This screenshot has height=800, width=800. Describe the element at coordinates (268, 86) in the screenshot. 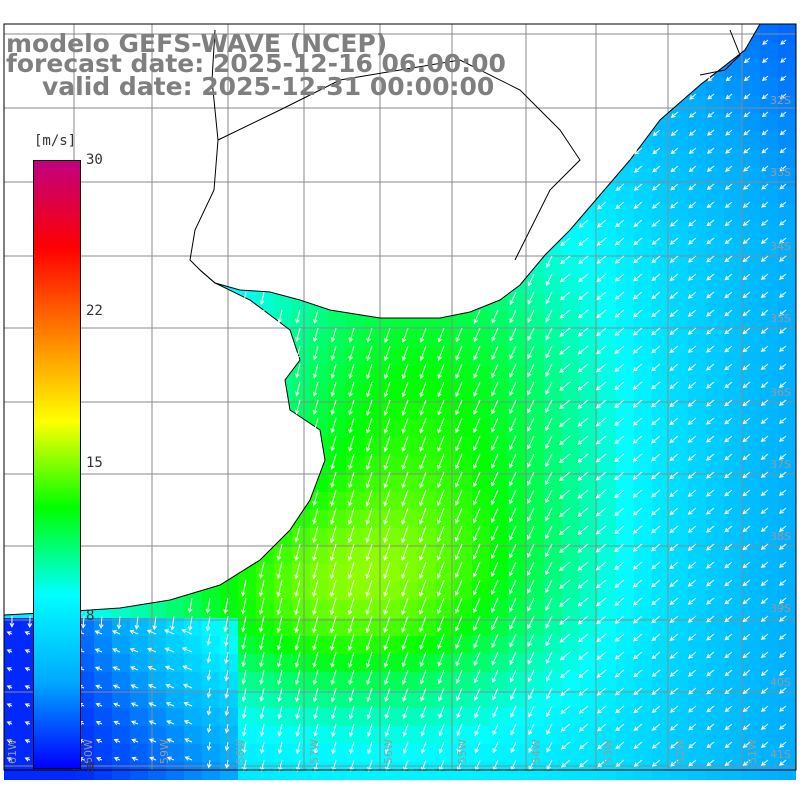

I see `valid-date: valid date: 2025-12-31 00:00:00` at that location.